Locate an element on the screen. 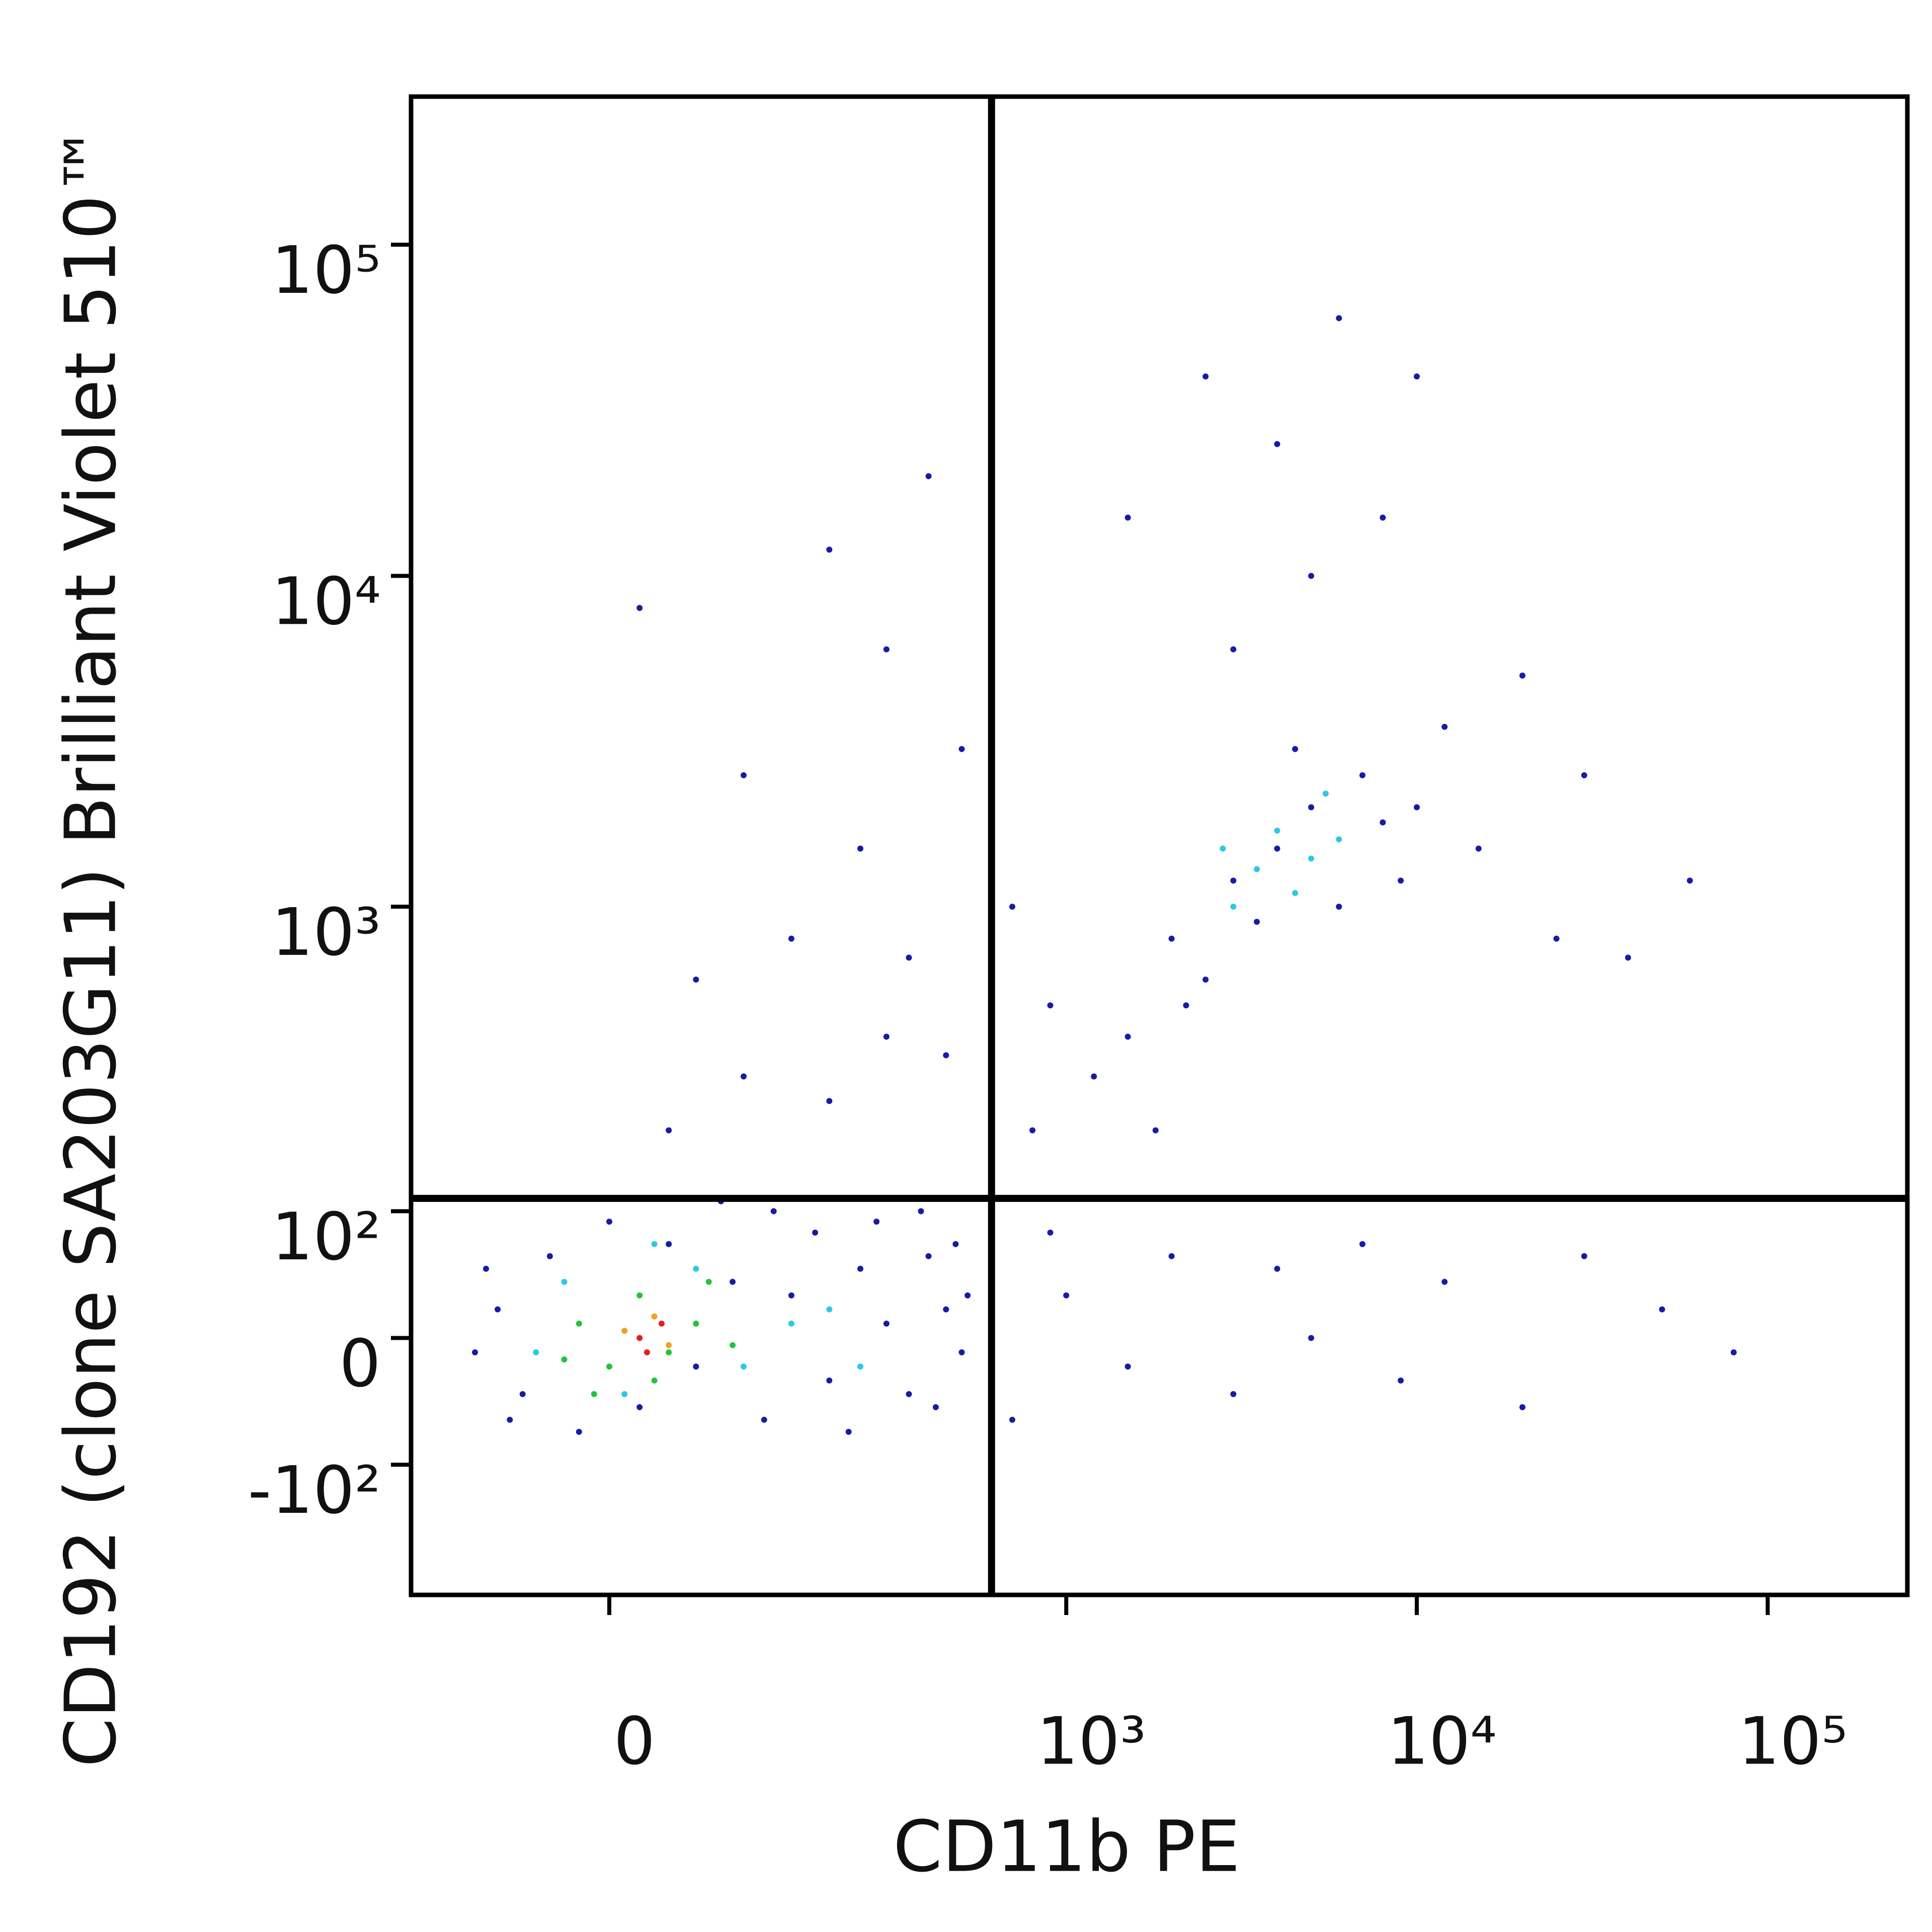 Image resolution: width=1932 pixels, height=1932 pixels. x-tick-label: 10⁴ is located at coordinates (1442, 1742).